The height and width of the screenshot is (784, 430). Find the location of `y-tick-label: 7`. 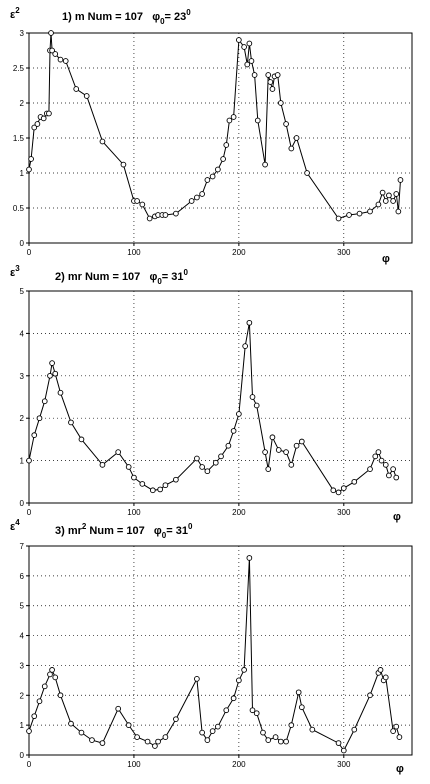

y-tick-label: 7 is located at coordinates (22, 546).